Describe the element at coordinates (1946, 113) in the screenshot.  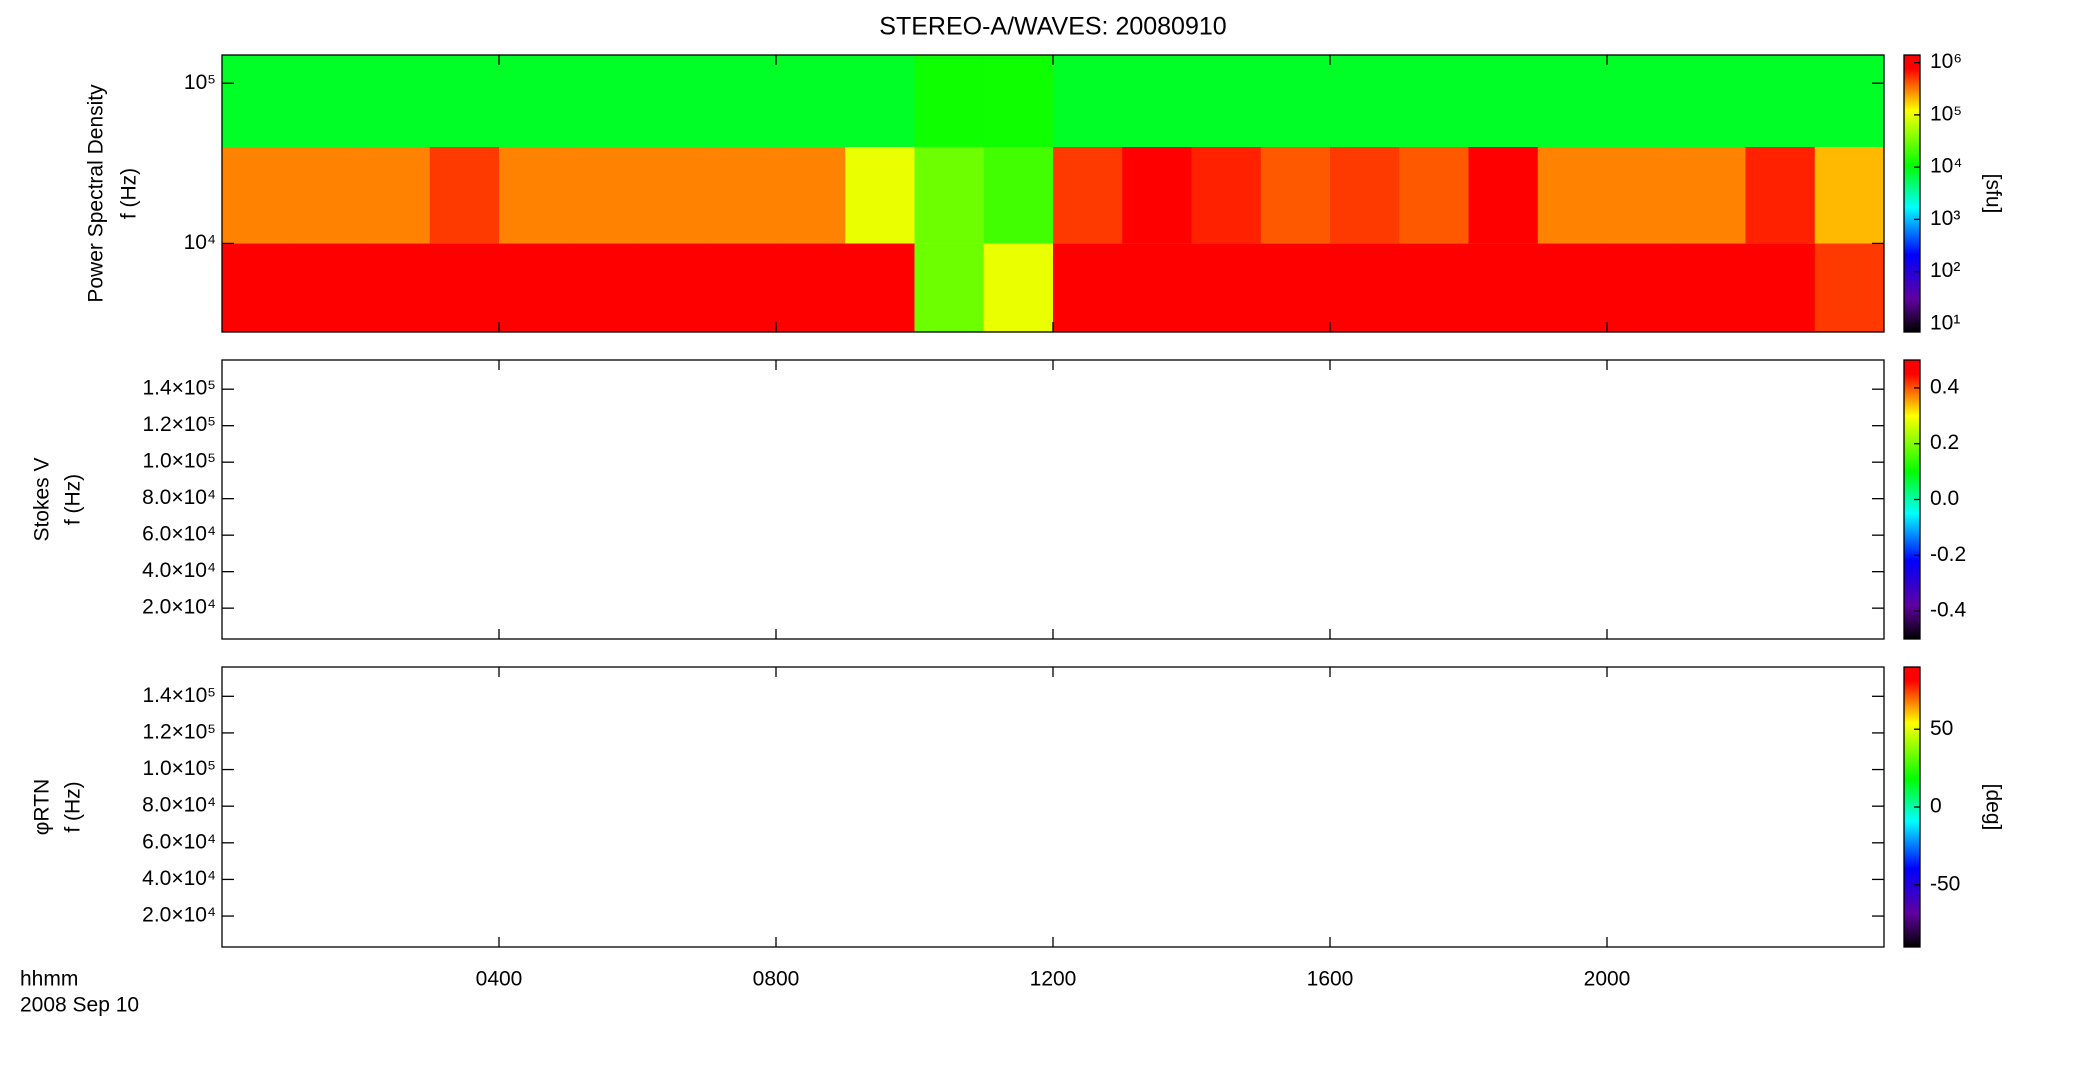
I see `colorbar-tick-label: 10⁵` at that location.